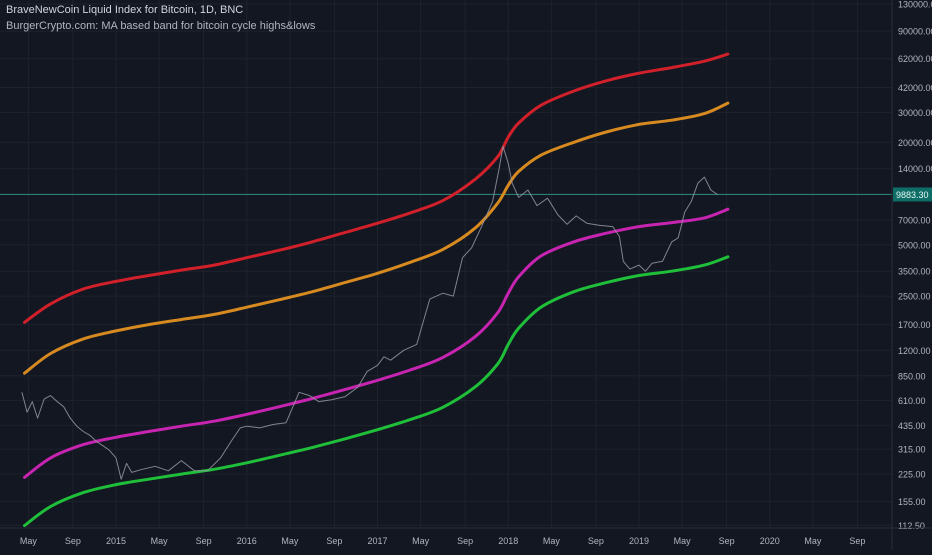  What do you see at coordinates (912, 502) in the screenshot?
I see `y-tick-label: 155.00` at bounding box center [912, 502].